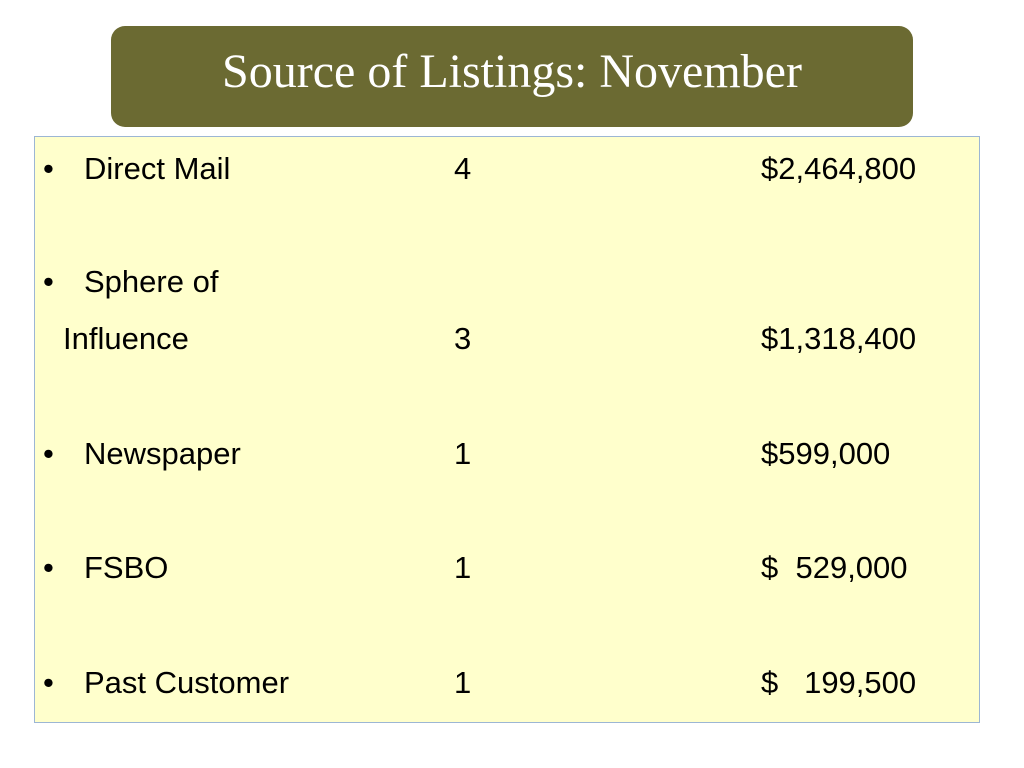  Describe the element at coordinates (126, 338) in the screenshot. I see `source-label: Influence` at that location.